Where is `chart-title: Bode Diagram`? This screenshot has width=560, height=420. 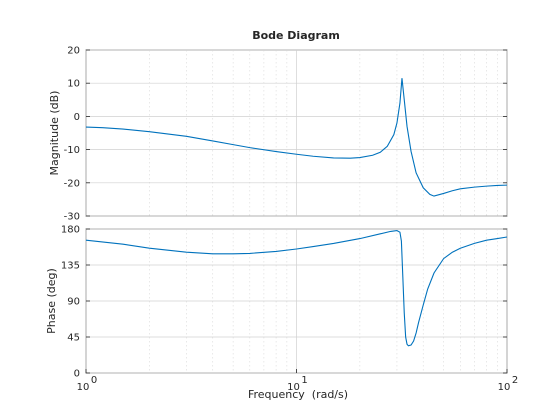 chart-title: Bode Diagram is located at coordinates (296, 35).